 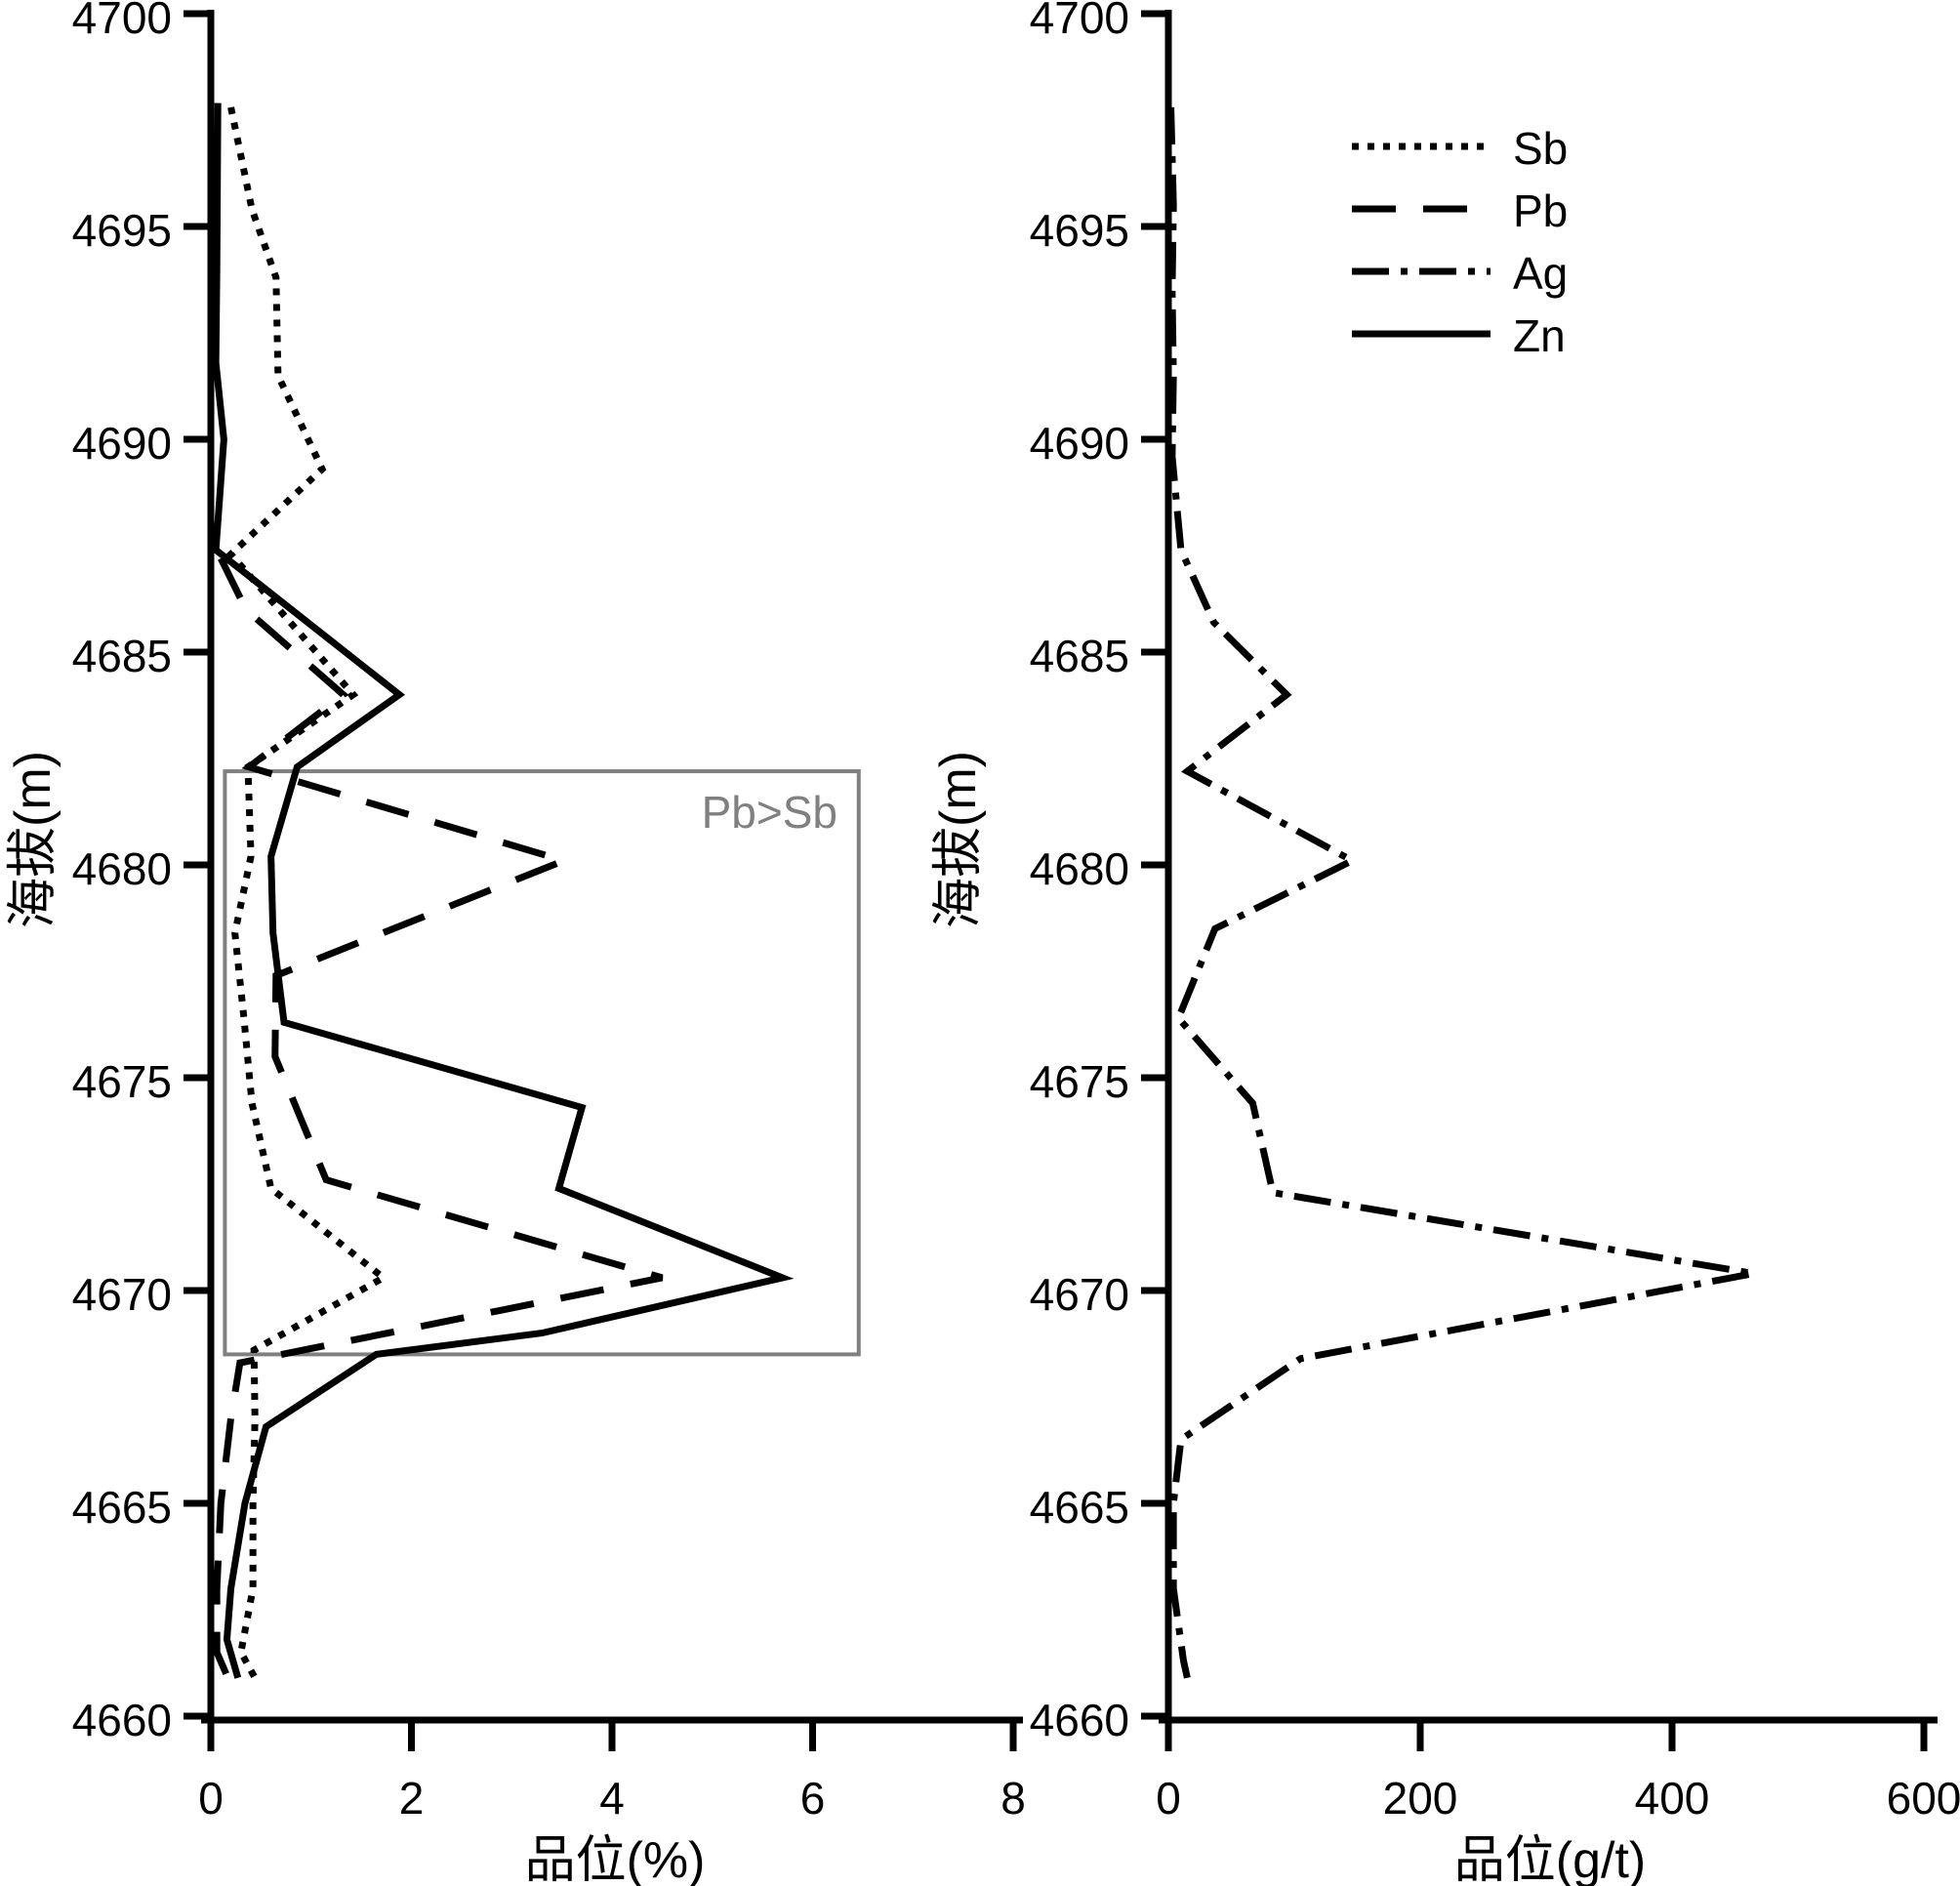 I want to click on x-tick-label: 400, so click(x=1672, y=1798).